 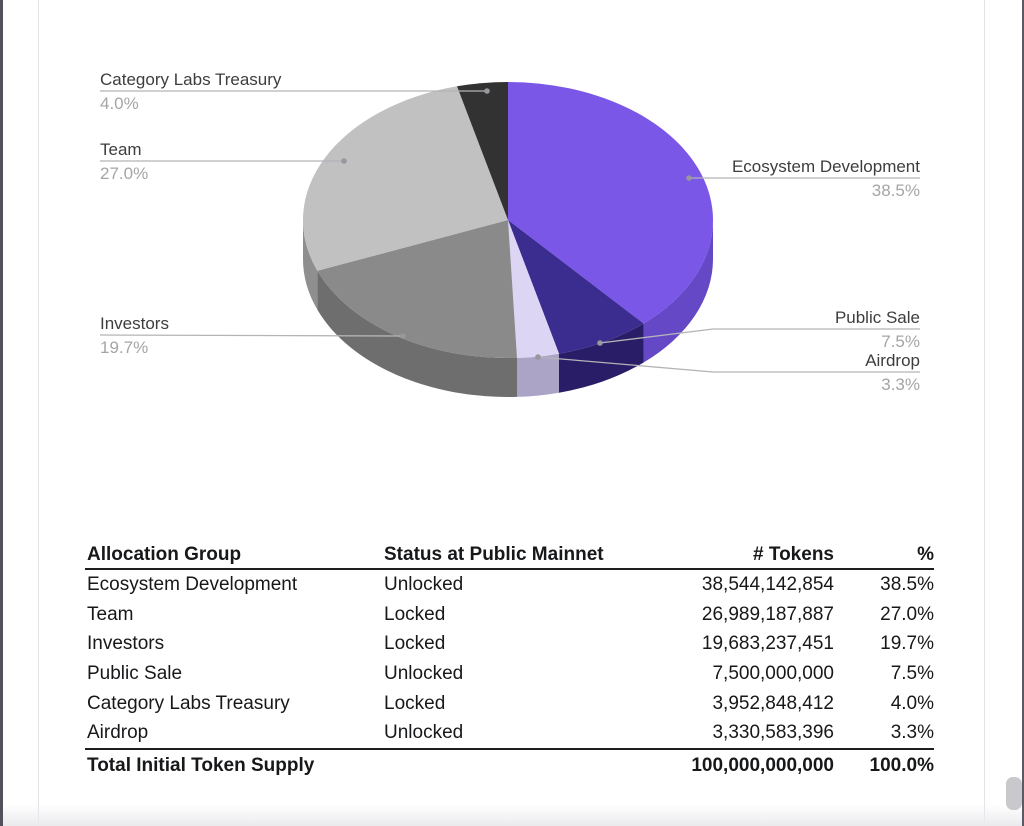 What do you see at coordinates (509, 644) in the screenshot?
I see `table-row-investors: Investors Locked 19,683,237,451 19.7%` at bounding box center [509, 644].